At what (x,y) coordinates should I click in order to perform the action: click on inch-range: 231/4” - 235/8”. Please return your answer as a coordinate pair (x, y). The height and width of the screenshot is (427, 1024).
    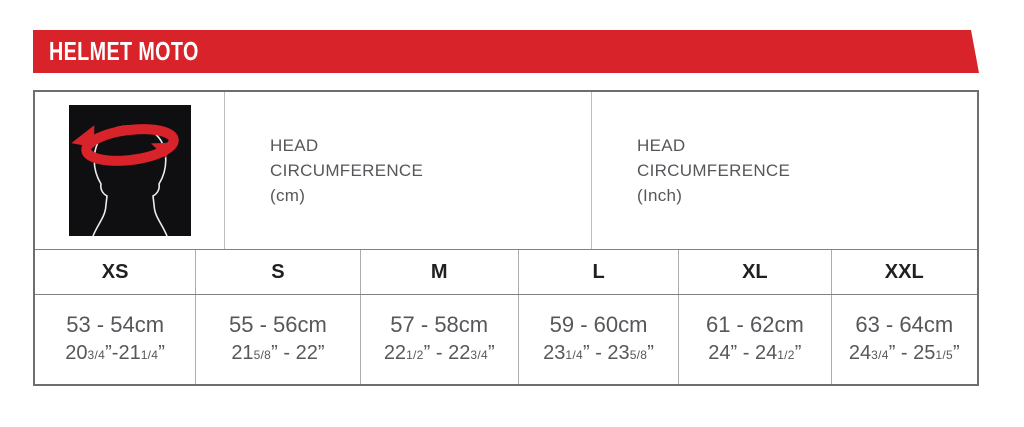
    Looking at the image, I should click on (598, 352).